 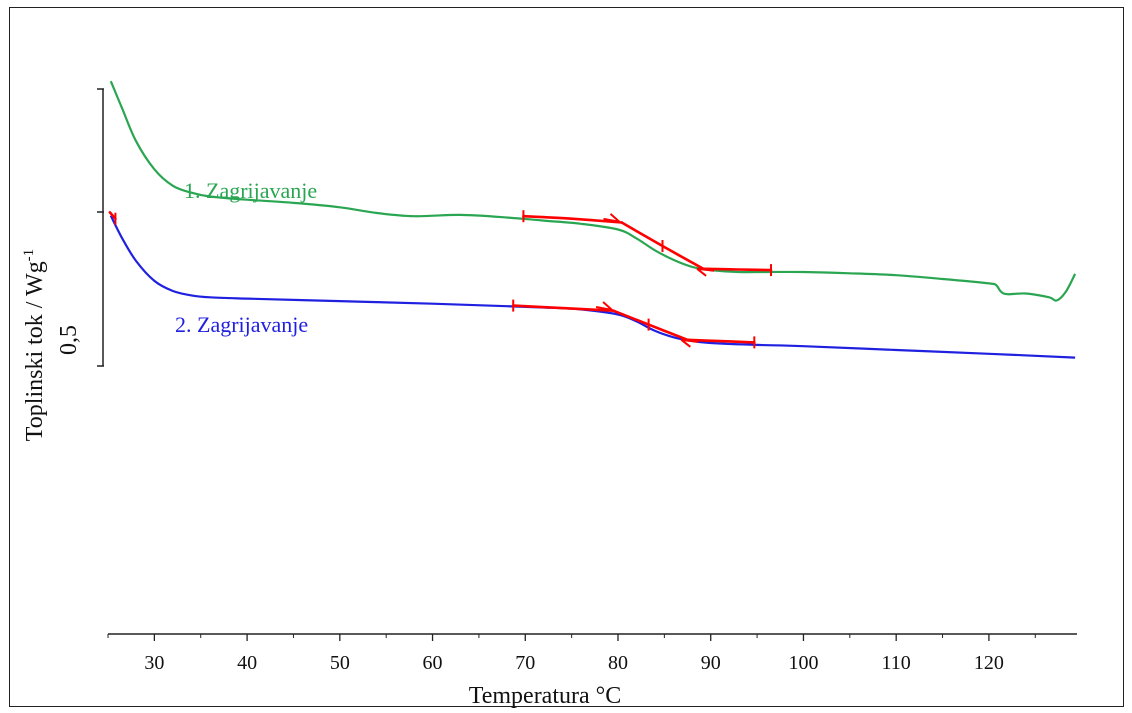 I want to click on x-tick-label-80: 80, so click(x=618, y=663).